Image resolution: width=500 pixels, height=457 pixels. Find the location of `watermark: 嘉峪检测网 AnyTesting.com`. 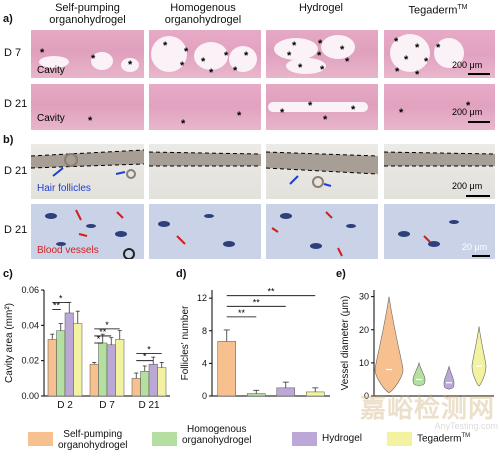

watermark: 嘉峪检测网 AnyTesting.com is located at coordinates (429, 409).